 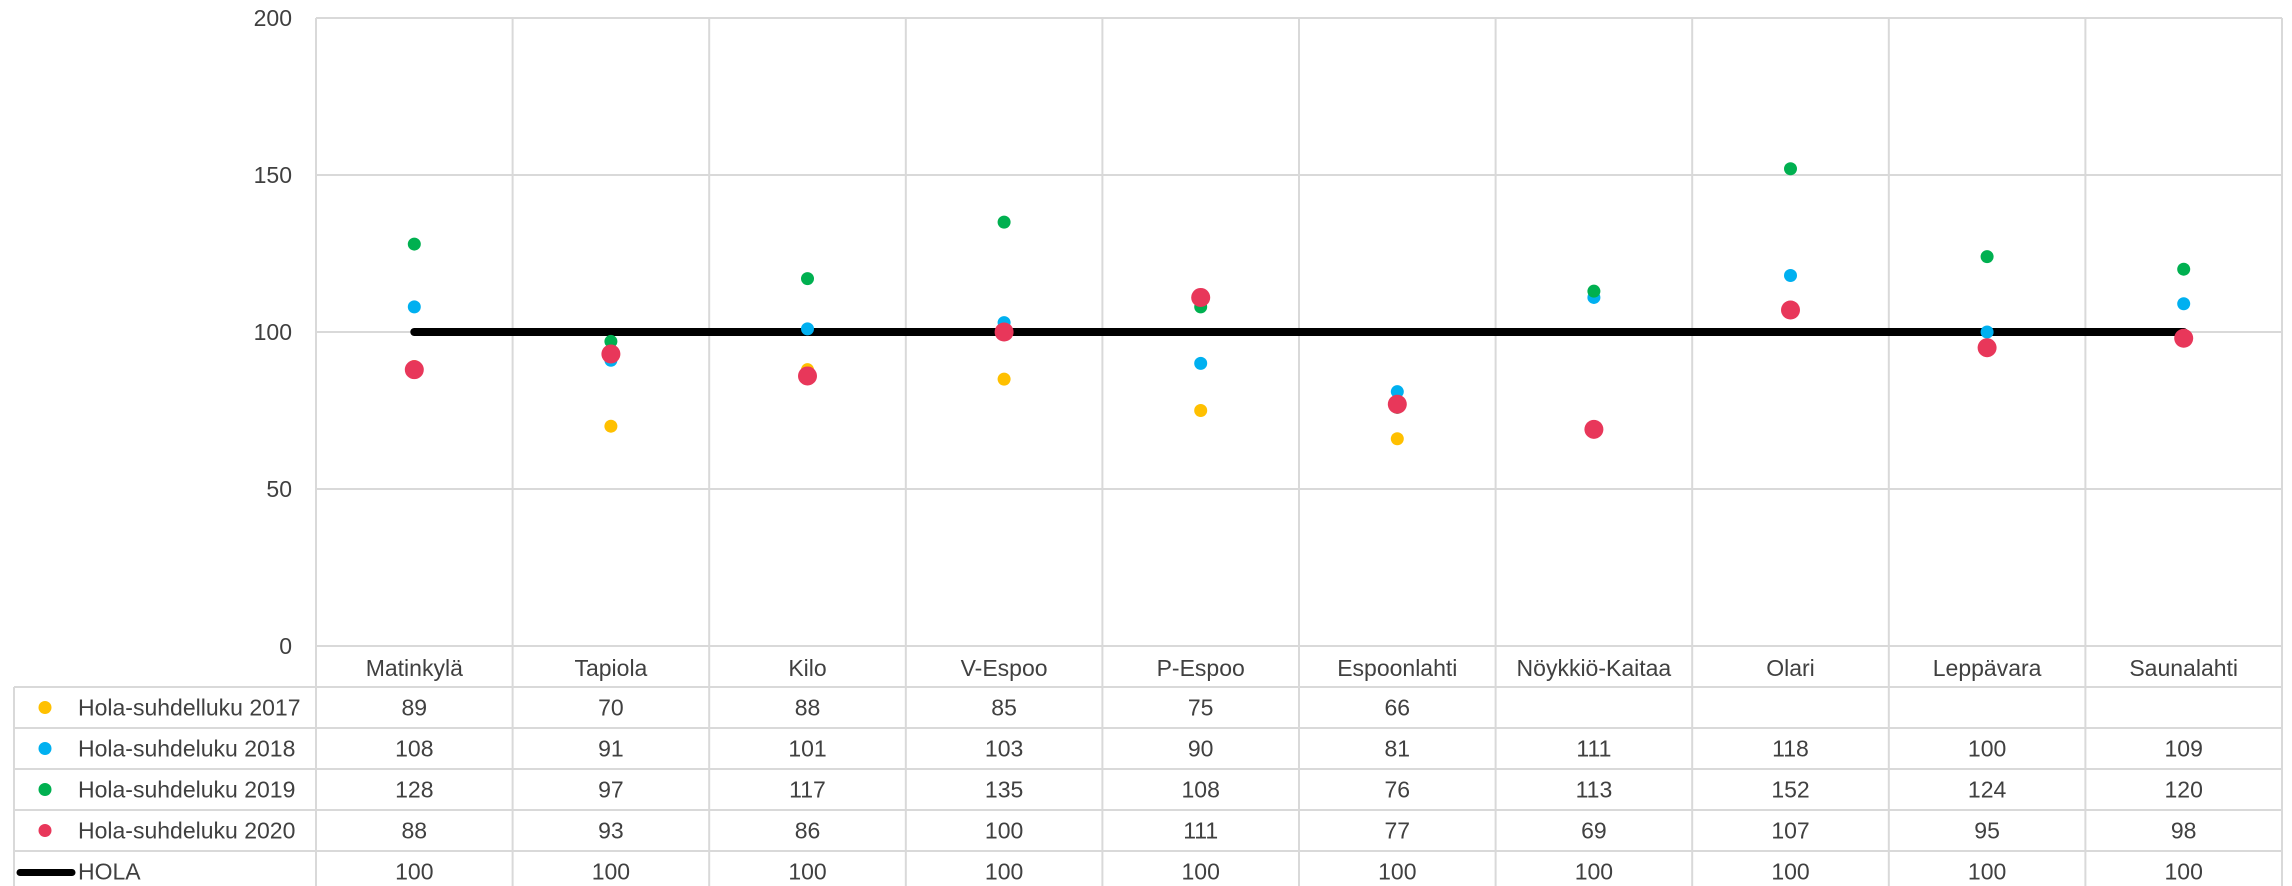 What do you see at coordinates (1398, 790) in the screenshot?
I see `table-cell-value: 76` at bounding box center [1398, 790].